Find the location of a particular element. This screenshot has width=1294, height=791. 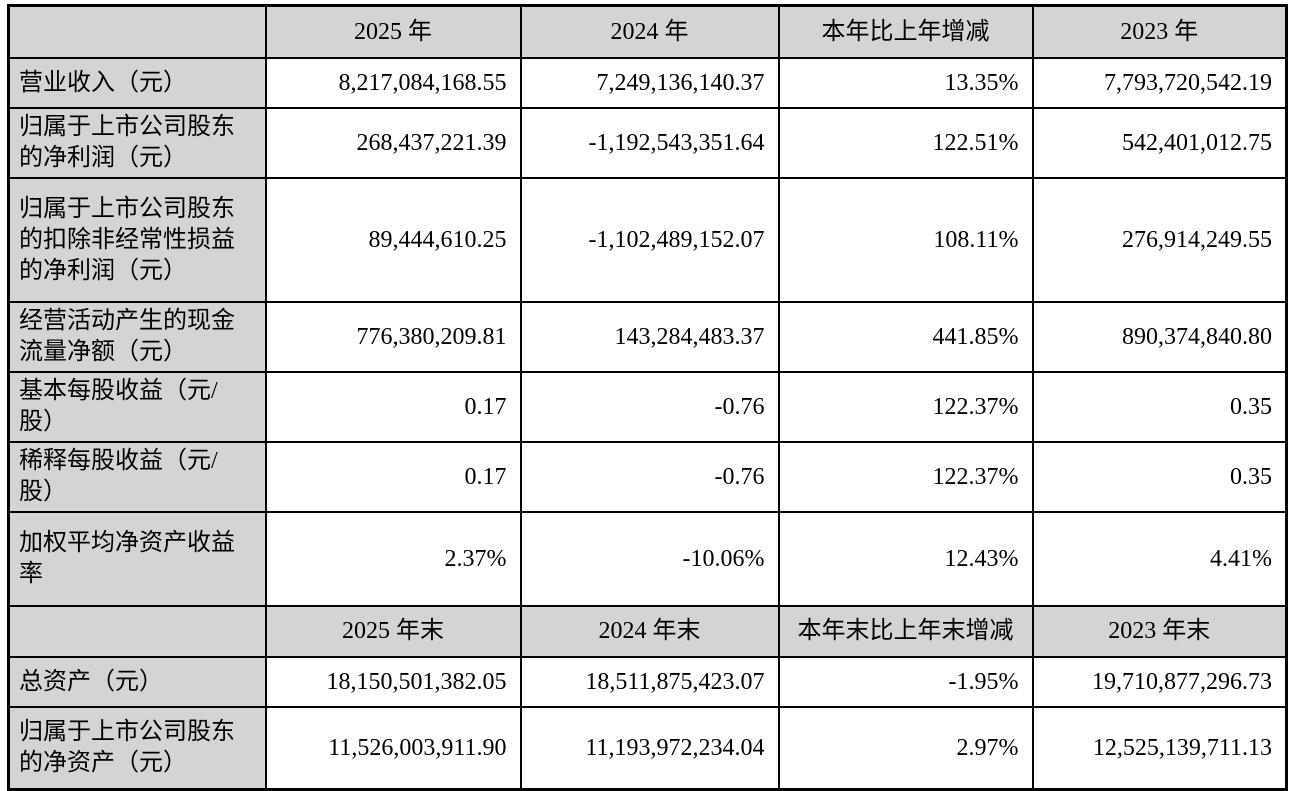

row-label: 营业收入（元） is located at coordinates (137, 83).